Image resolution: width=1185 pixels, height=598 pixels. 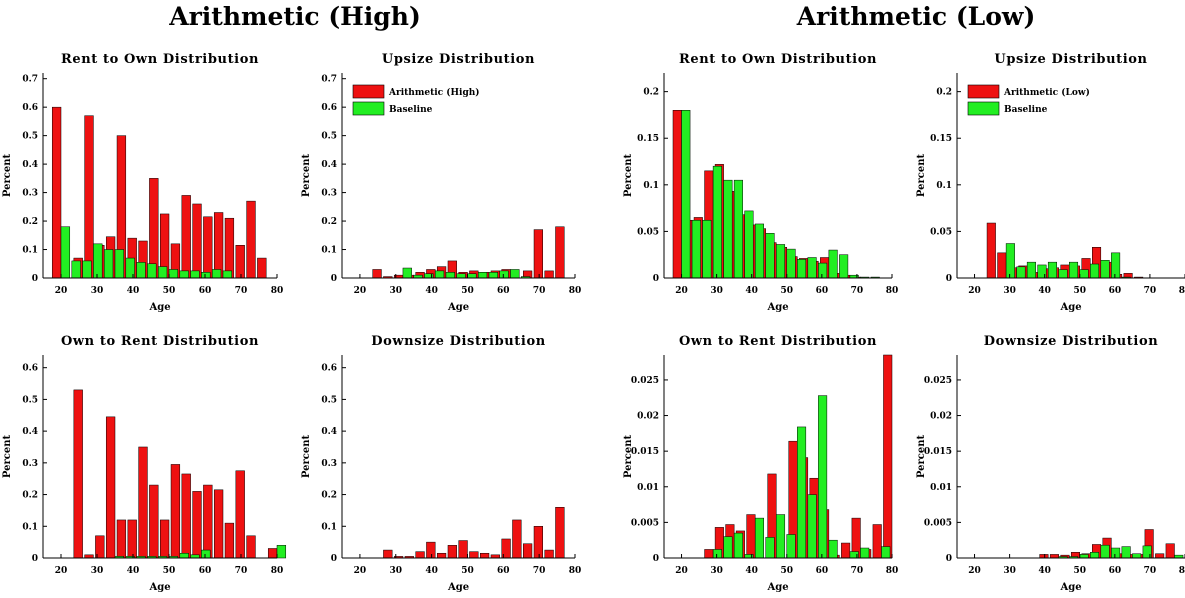 I want to click on group-title-low: Arithmetic (Low), so click(x=916, y=16).